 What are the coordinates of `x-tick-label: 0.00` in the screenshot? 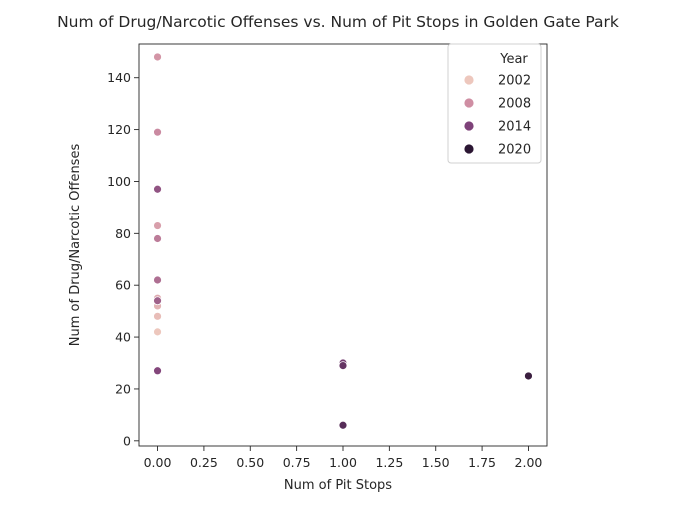 It's located at (158, 462).